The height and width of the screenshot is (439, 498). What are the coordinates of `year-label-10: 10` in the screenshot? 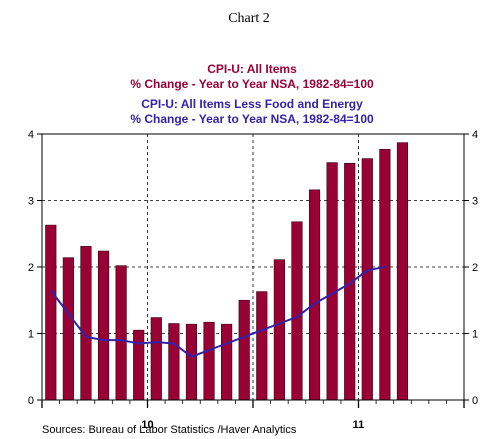 It's located at (147, 425).